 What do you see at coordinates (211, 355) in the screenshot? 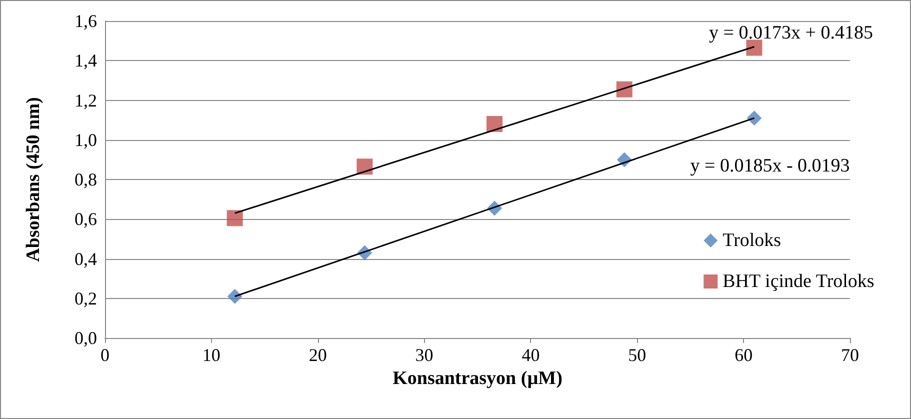
I see `x-tick-label: 10` at bounding box center [211, 355].